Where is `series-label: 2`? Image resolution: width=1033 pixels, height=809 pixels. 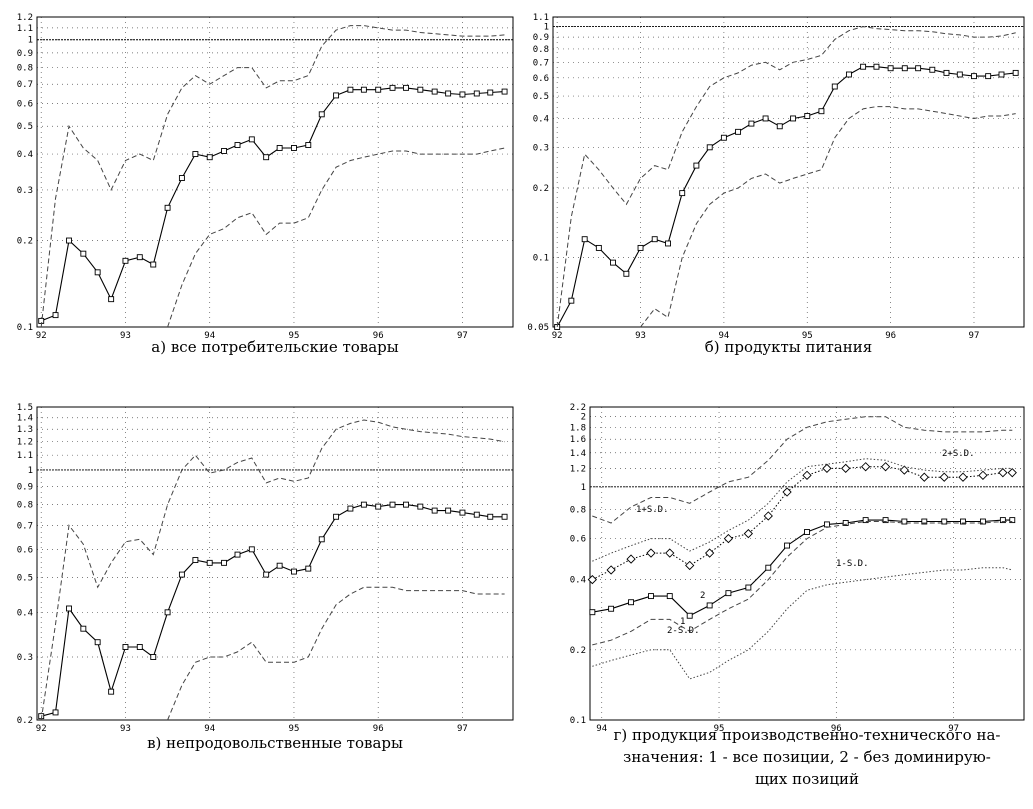
series-label: 2 is located at coordinates (702, 596).